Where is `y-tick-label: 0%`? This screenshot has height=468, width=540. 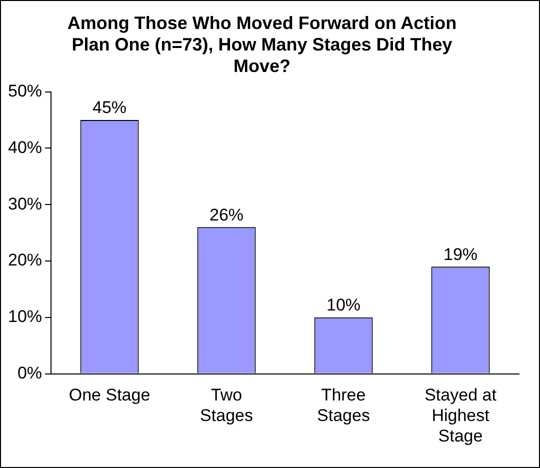
y-tick-label: 0% is located at coordinates (29, 372).